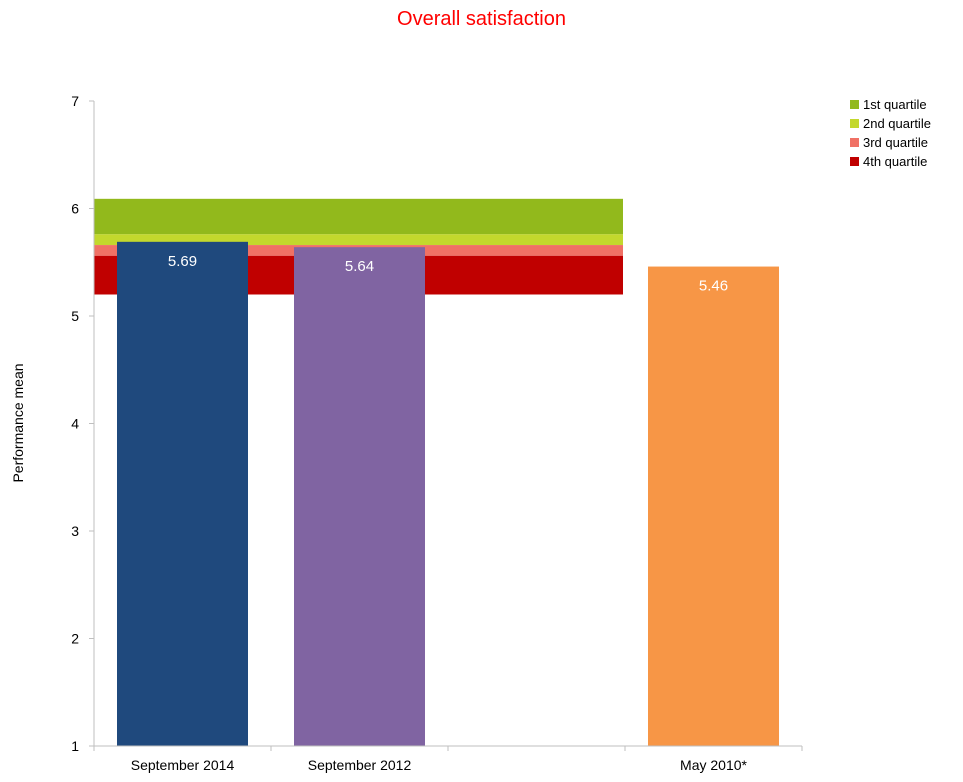  Describe the element at coordinates (75, 101) in the screenshot. I see `y-tick-label-7: 7` at that location.